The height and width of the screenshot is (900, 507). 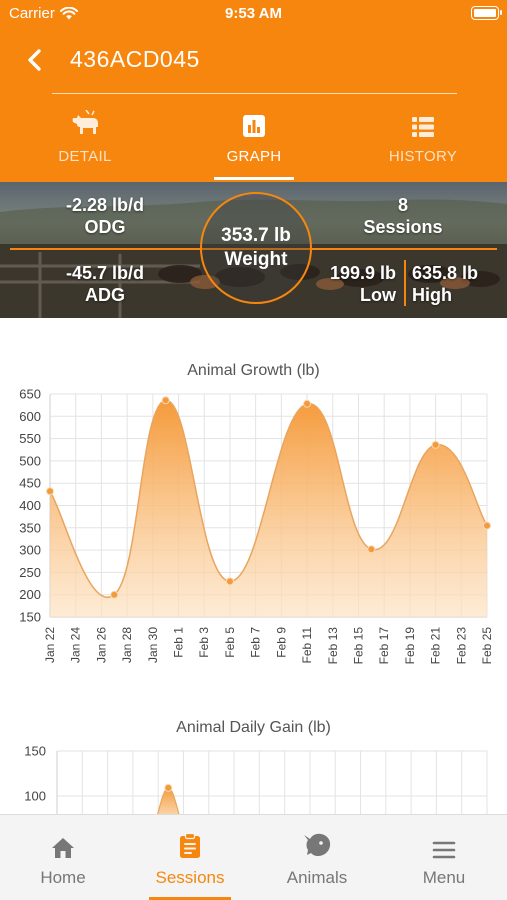 I want to click on x-tick-label: Jan 24, so click(x=76, y=645).